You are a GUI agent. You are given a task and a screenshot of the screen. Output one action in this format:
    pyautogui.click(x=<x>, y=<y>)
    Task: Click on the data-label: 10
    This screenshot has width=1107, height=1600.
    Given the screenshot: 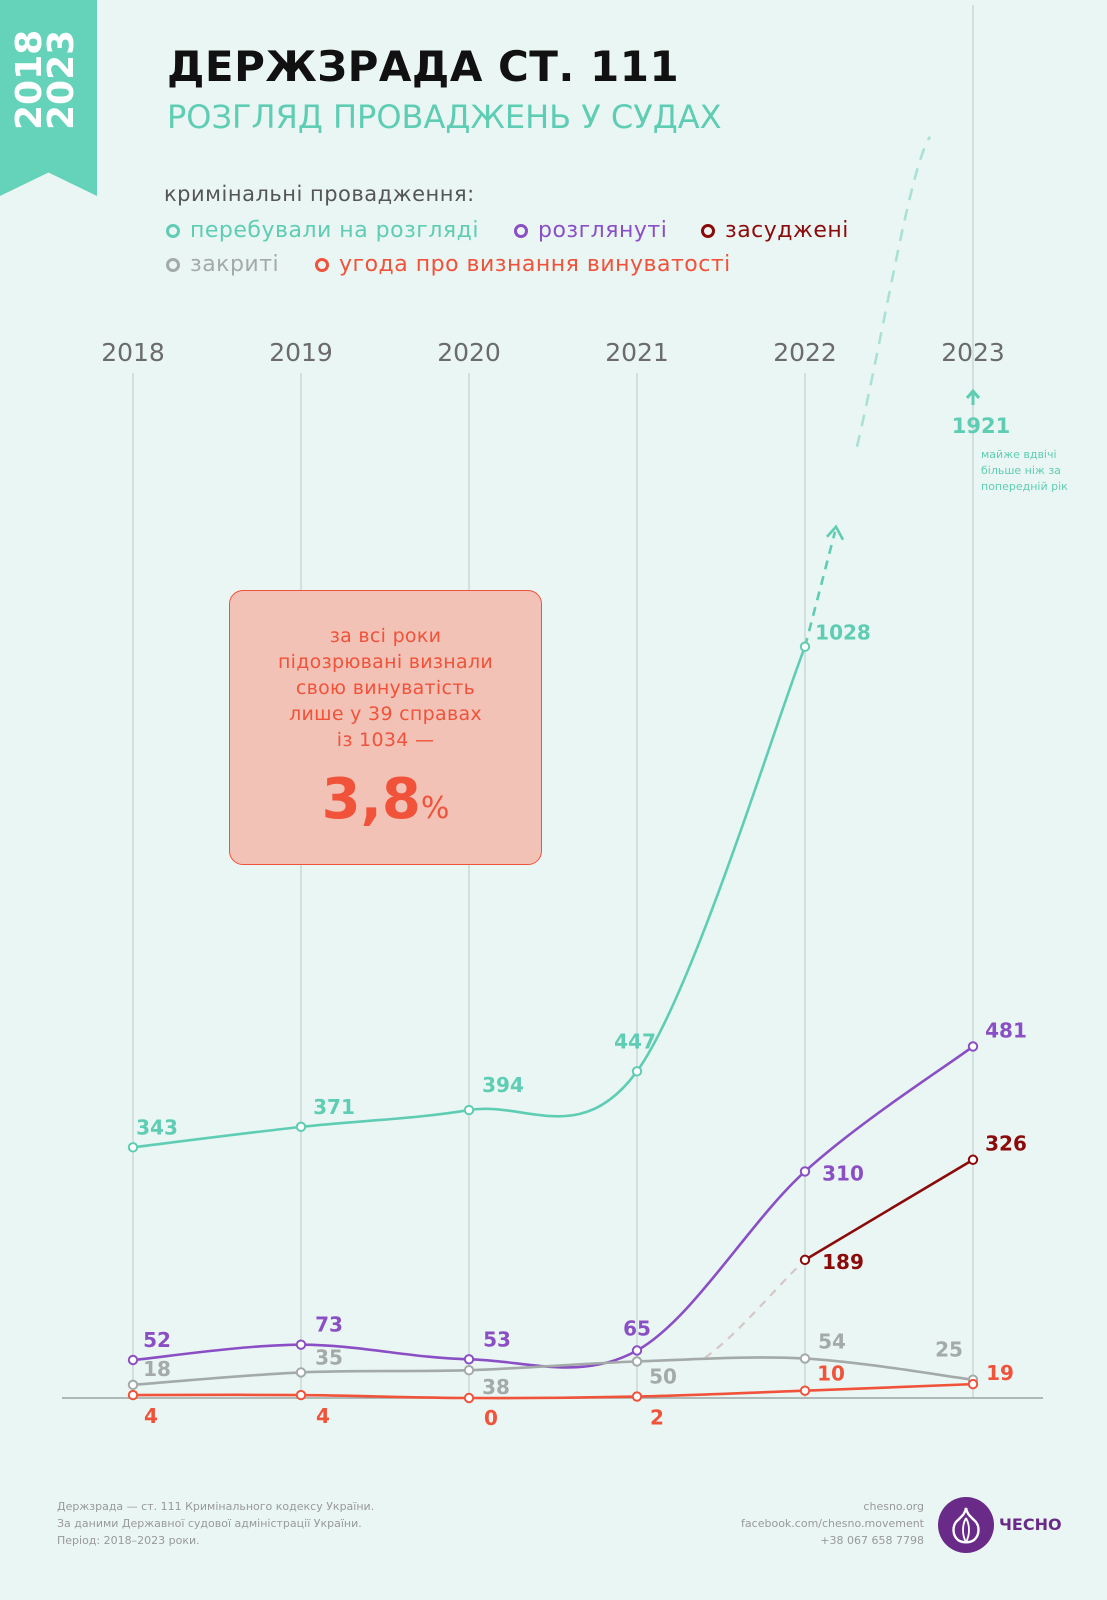 What is the action you would take?
    pyautogui.click(x=831, y=1374)
    